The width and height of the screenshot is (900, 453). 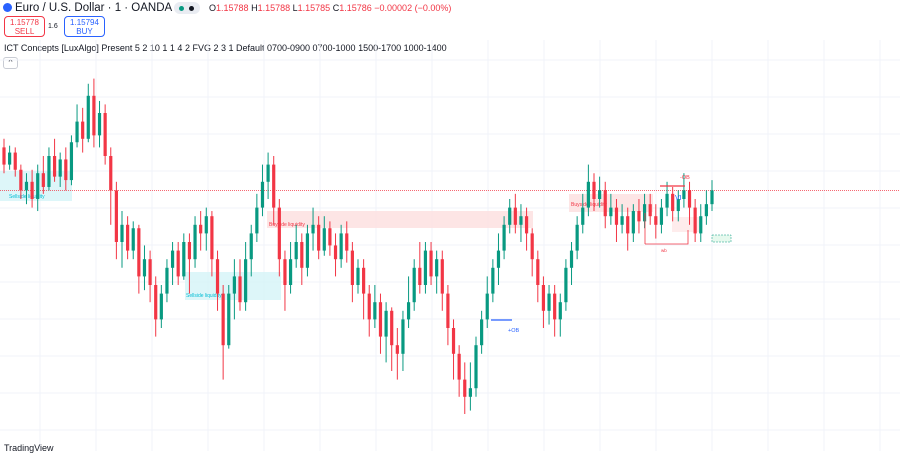 I want to click on ohlc-low: 1.15785, so click(x=314, y=8).